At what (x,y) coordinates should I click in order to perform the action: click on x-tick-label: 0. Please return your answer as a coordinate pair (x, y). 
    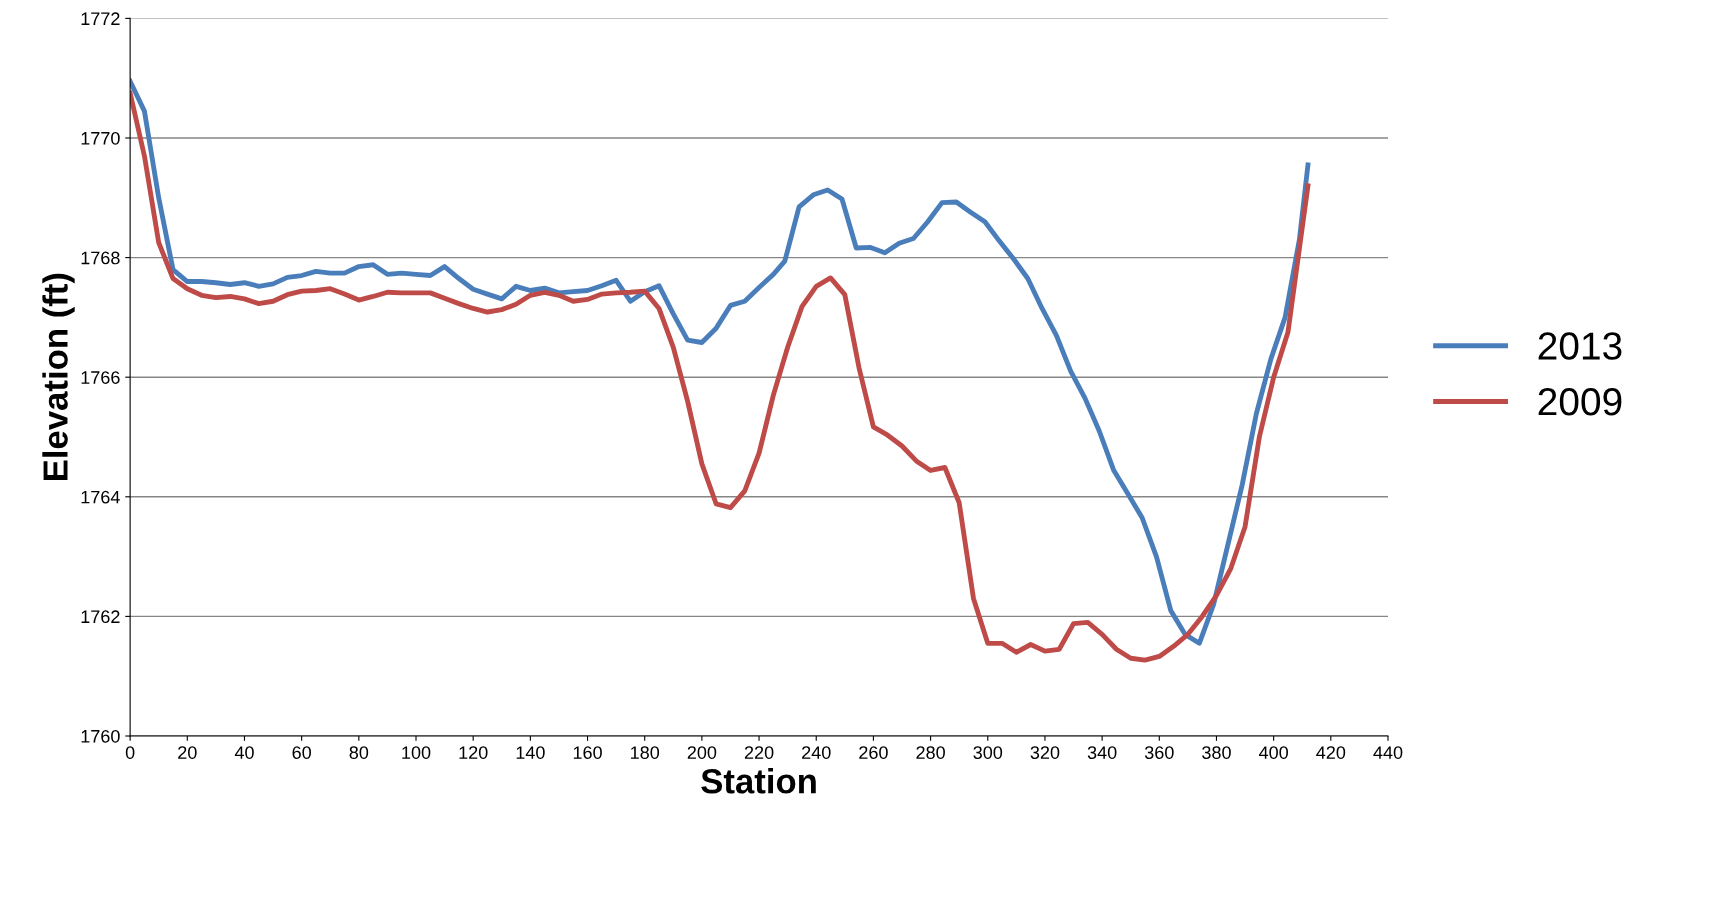
    Looking at the image, I should click on (130, 752).